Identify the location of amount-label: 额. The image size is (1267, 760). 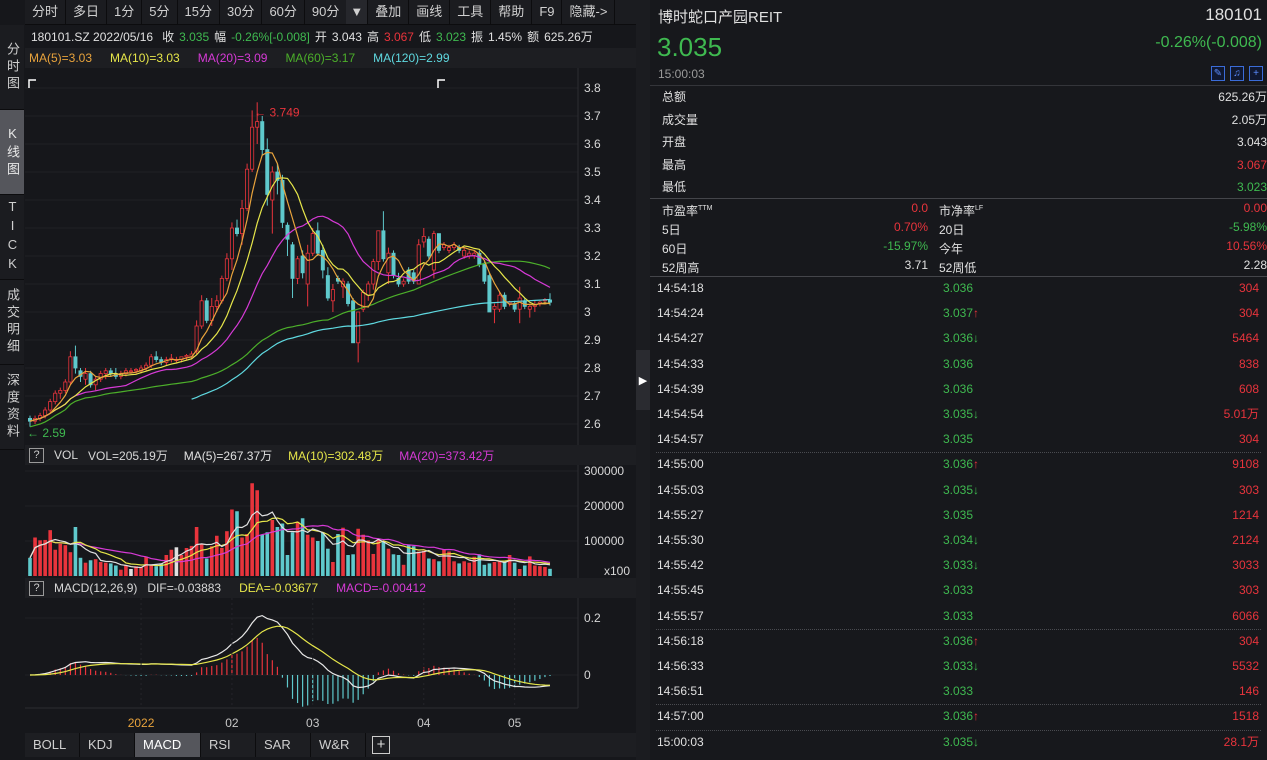
(533, 37).